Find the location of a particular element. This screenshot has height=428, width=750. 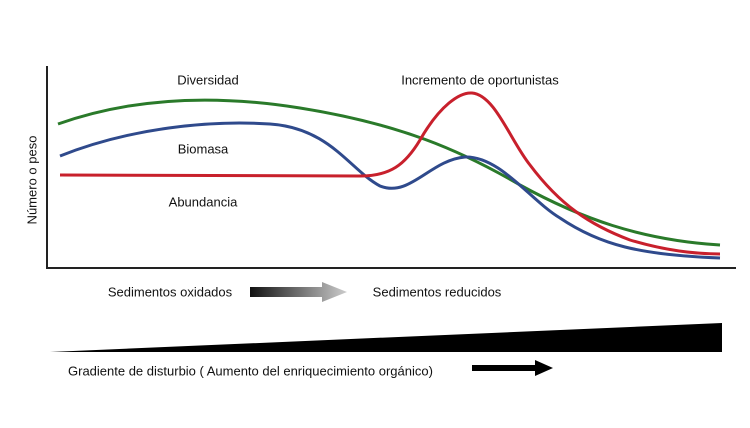

curve-label: Abundancia is located at coordinates (203, 201).